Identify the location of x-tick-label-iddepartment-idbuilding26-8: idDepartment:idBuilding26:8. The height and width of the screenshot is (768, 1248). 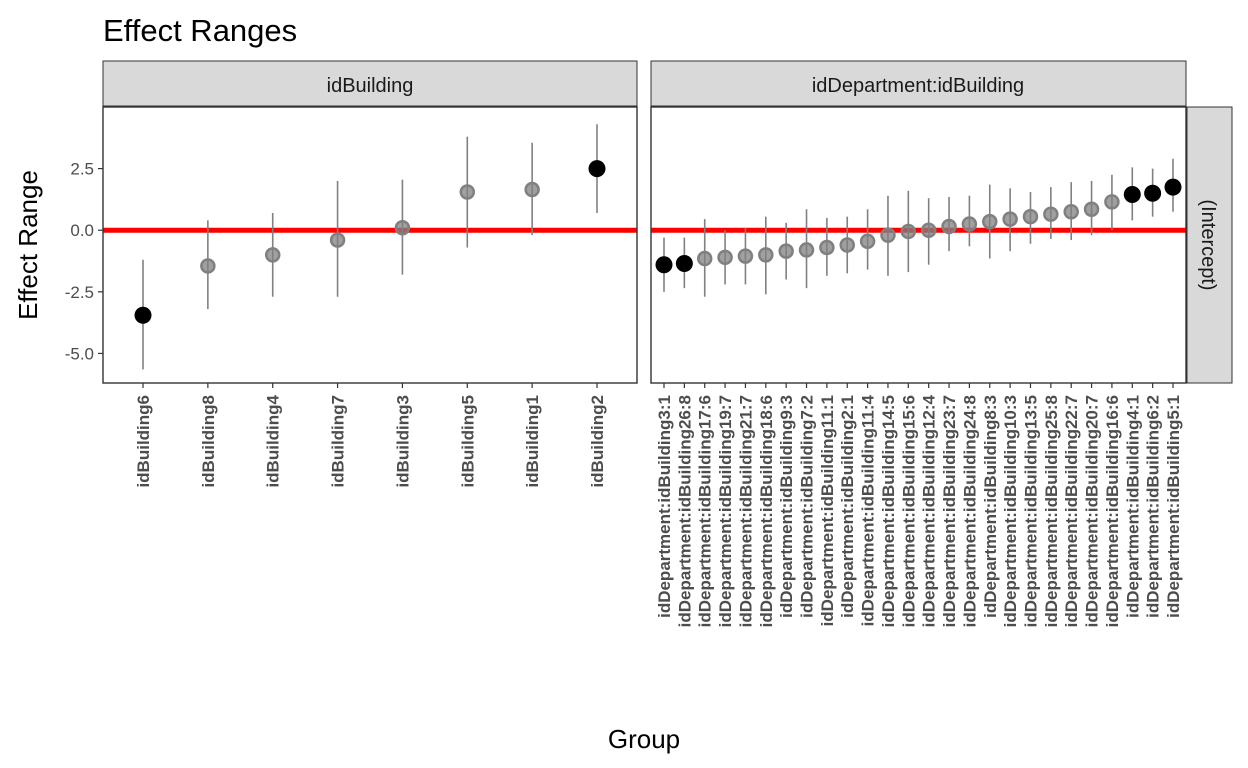
(684, 511).